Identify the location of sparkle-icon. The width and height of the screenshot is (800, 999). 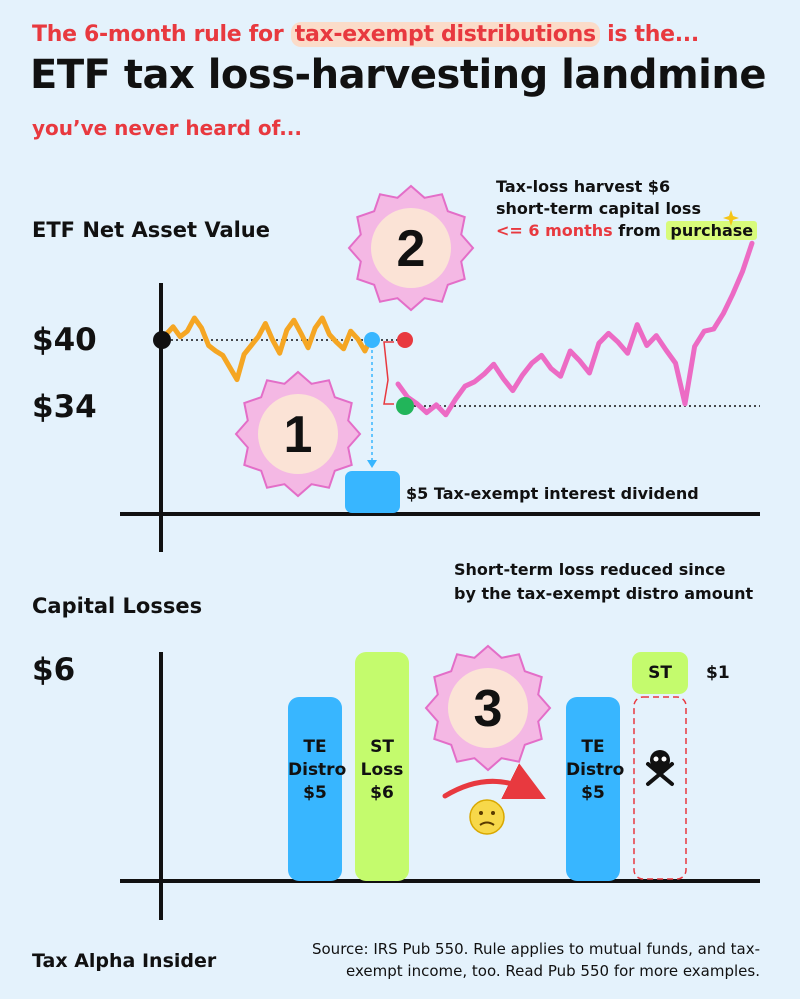
(731, 218).